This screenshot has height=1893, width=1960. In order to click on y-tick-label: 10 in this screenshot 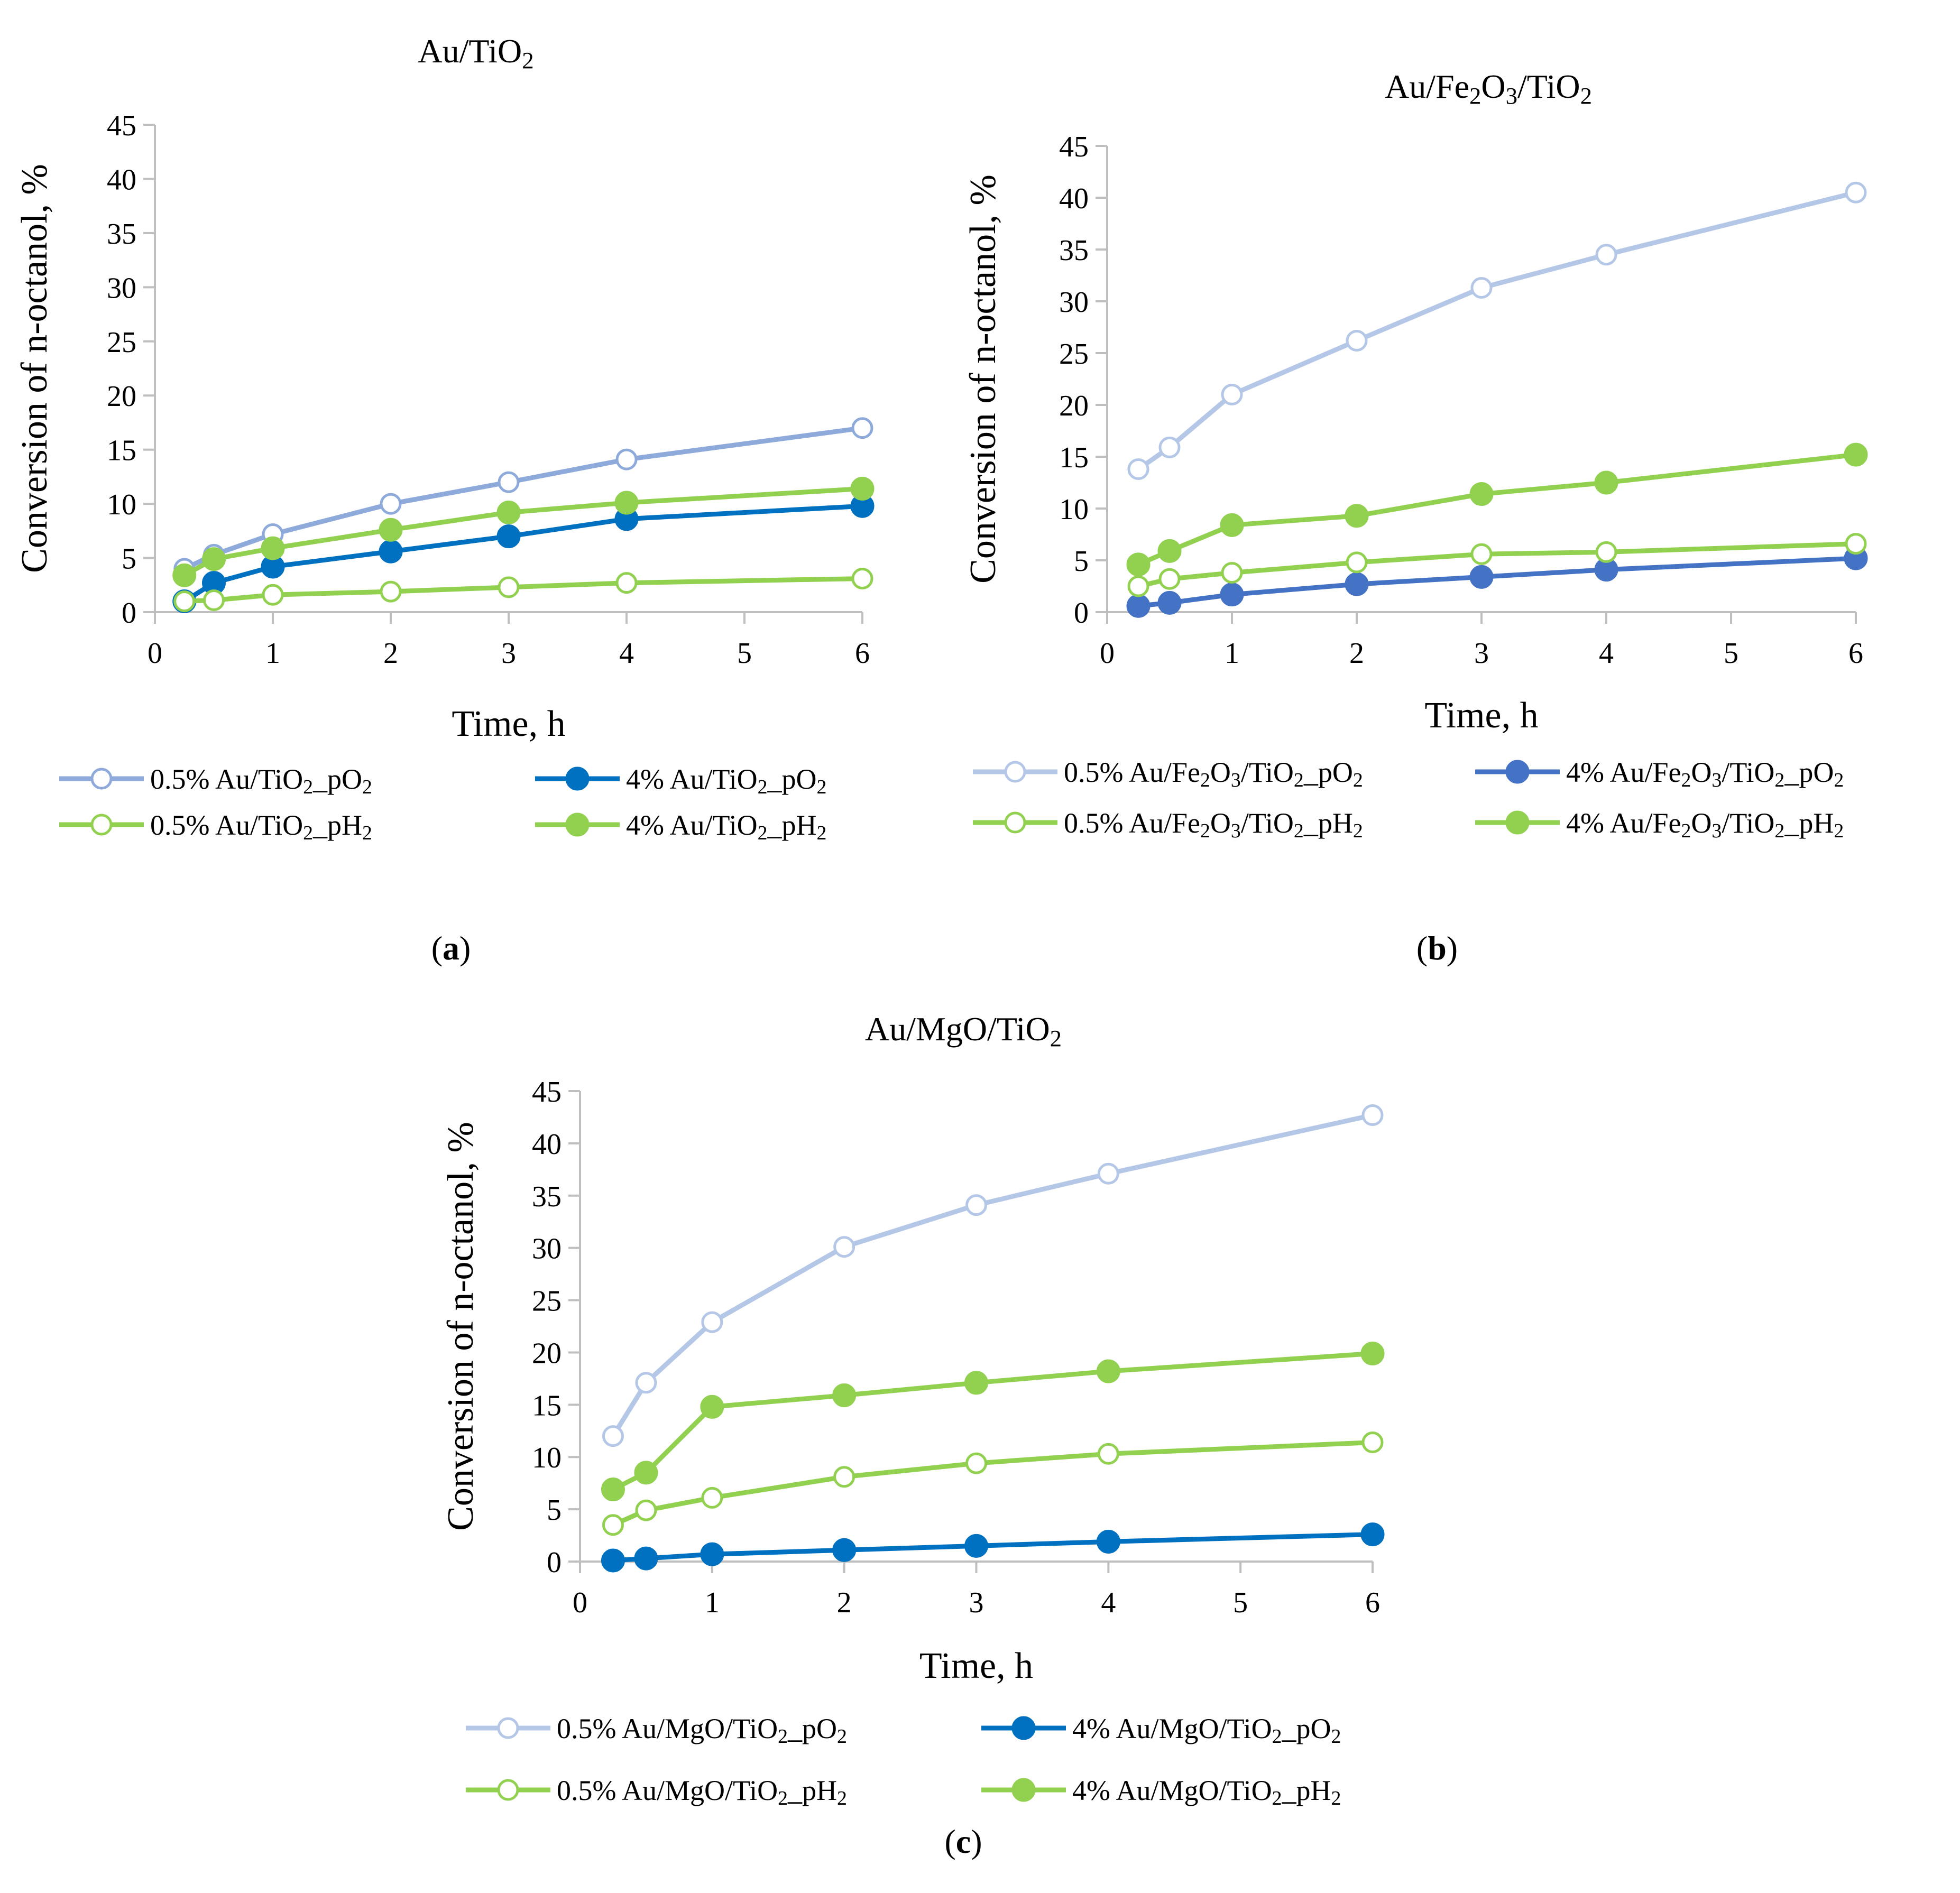, I will do `click(1074, 509)`.